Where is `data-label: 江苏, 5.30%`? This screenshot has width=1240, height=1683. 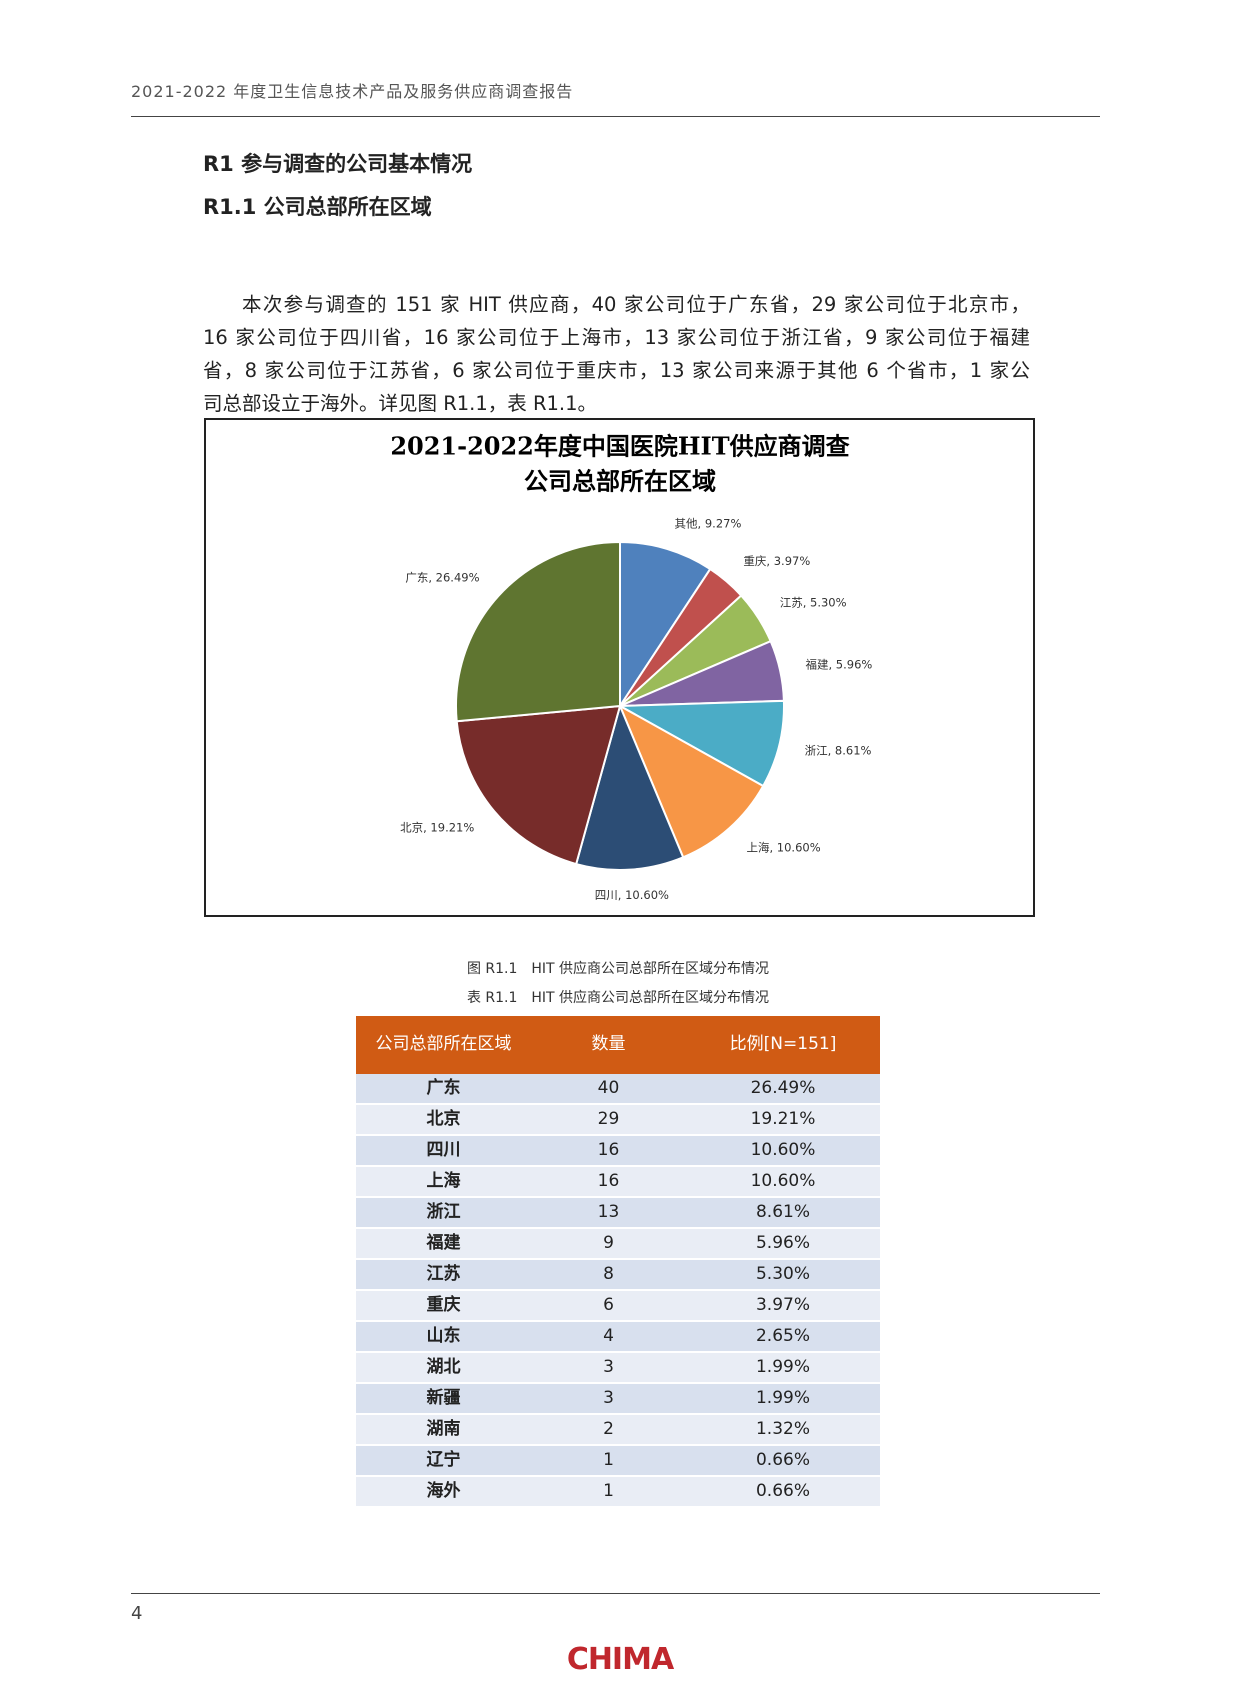
data-label: 江苏, 5.30% is located at coordinates (813, 603).